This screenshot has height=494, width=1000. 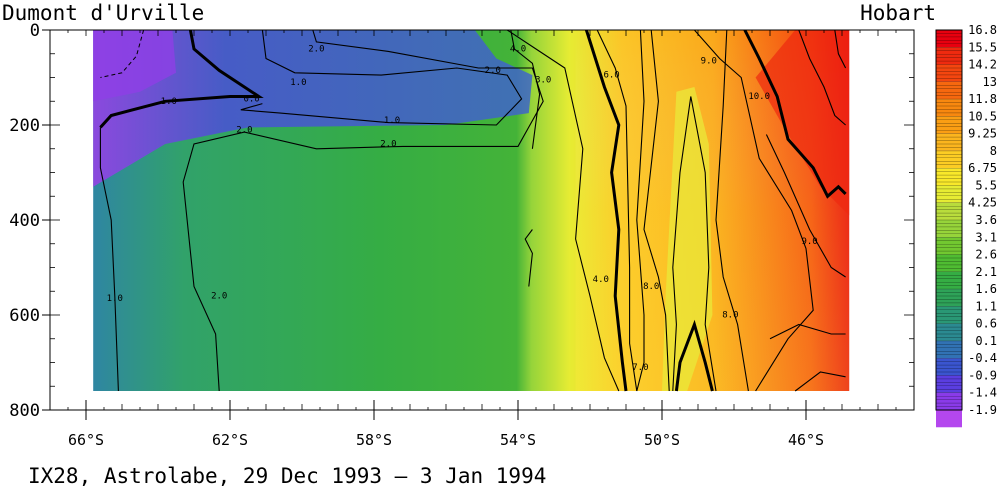 I want to click on colorbar-label: 0.6, so click(x=986, y=324).